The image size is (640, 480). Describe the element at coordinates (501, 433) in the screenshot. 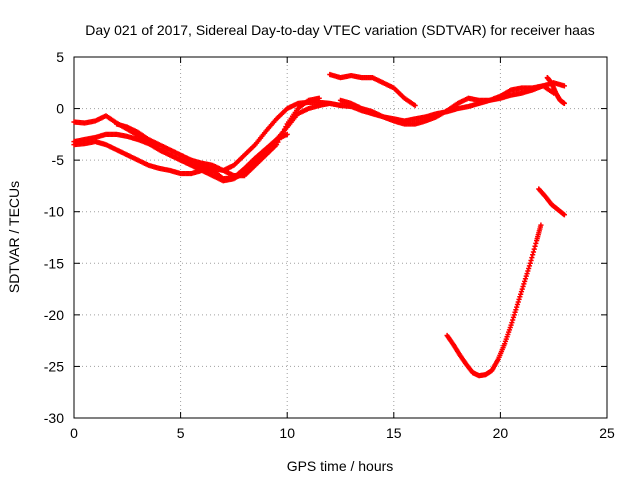

I see `x-tick-label: 20` at that location.